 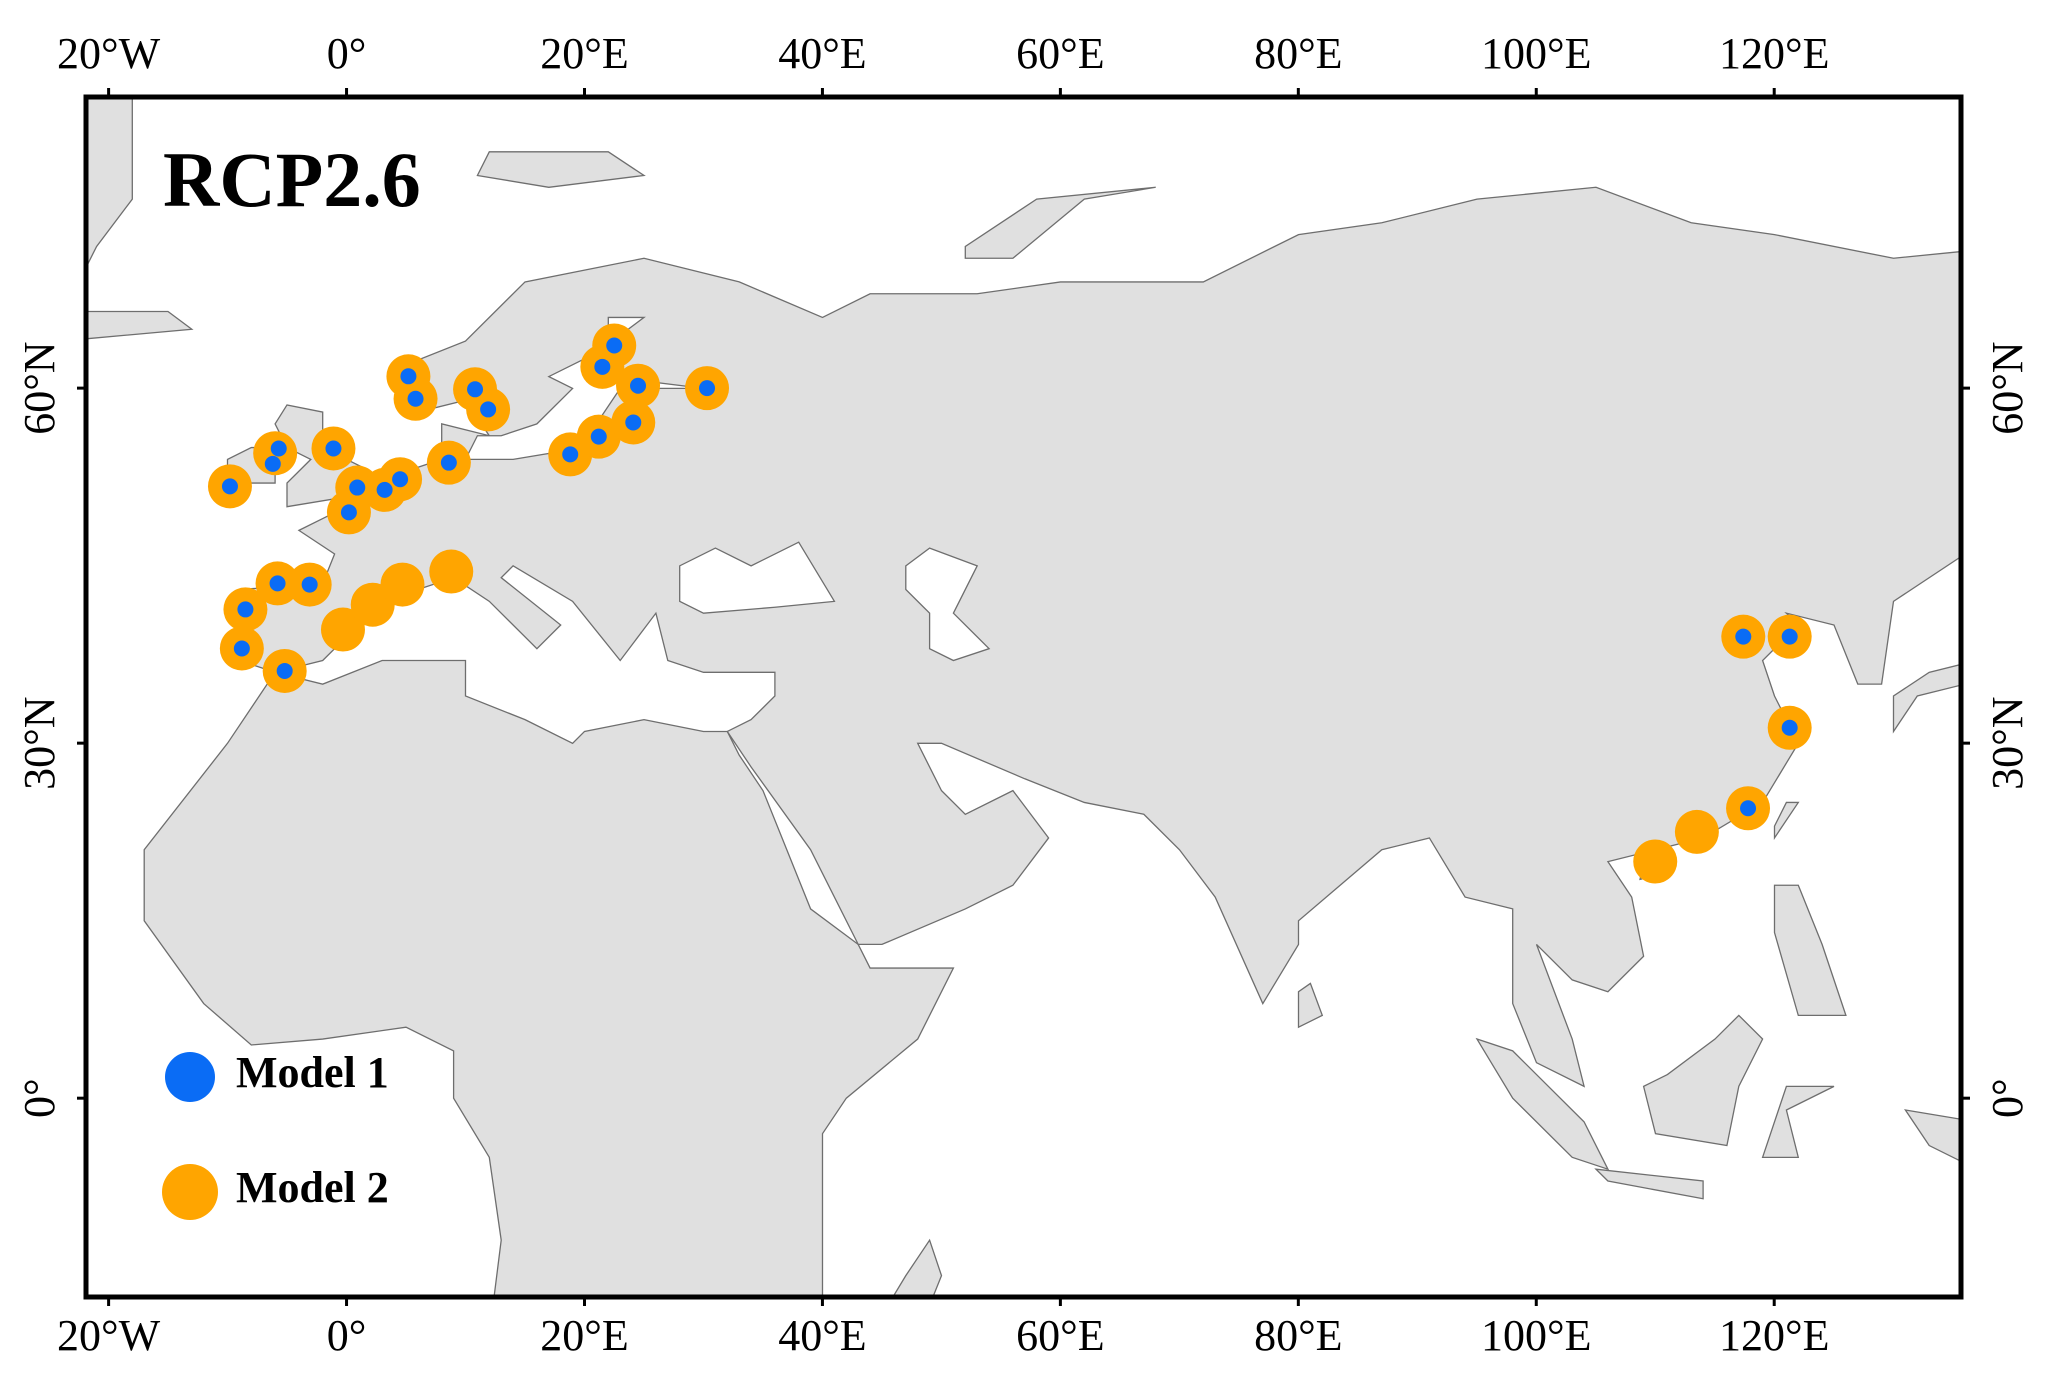 What do you see at coordinates (312, 1072) in the screenshot?
I see `legend-label: Model 1` at bounding box center [312, 1072].